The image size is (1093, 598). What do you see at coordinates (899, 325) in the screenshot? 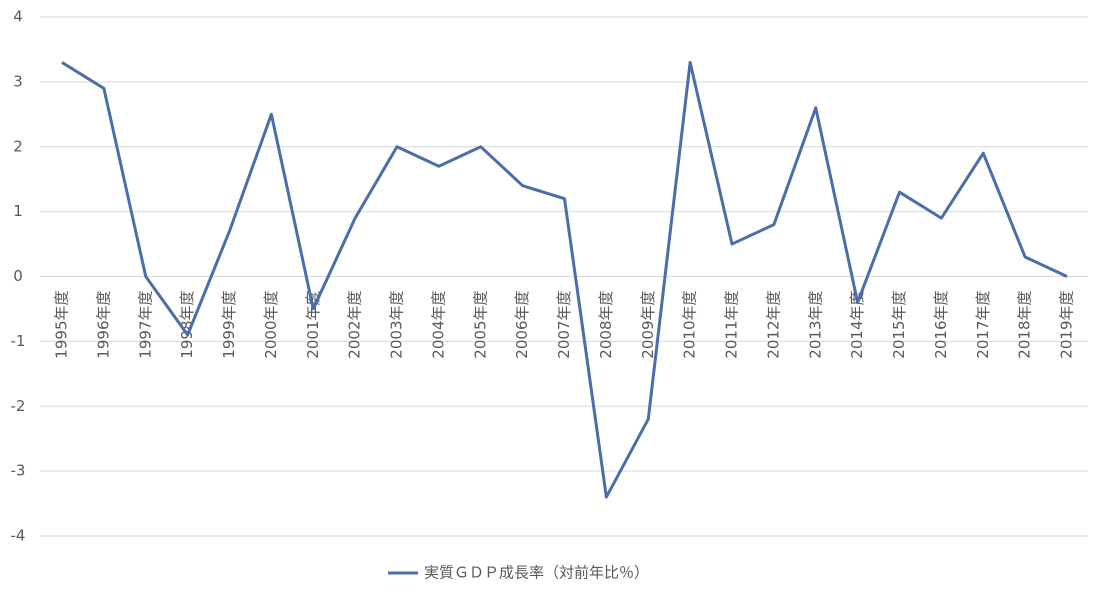
I see `x-tick-label: 2015年度` at bounding box center [899, 325].